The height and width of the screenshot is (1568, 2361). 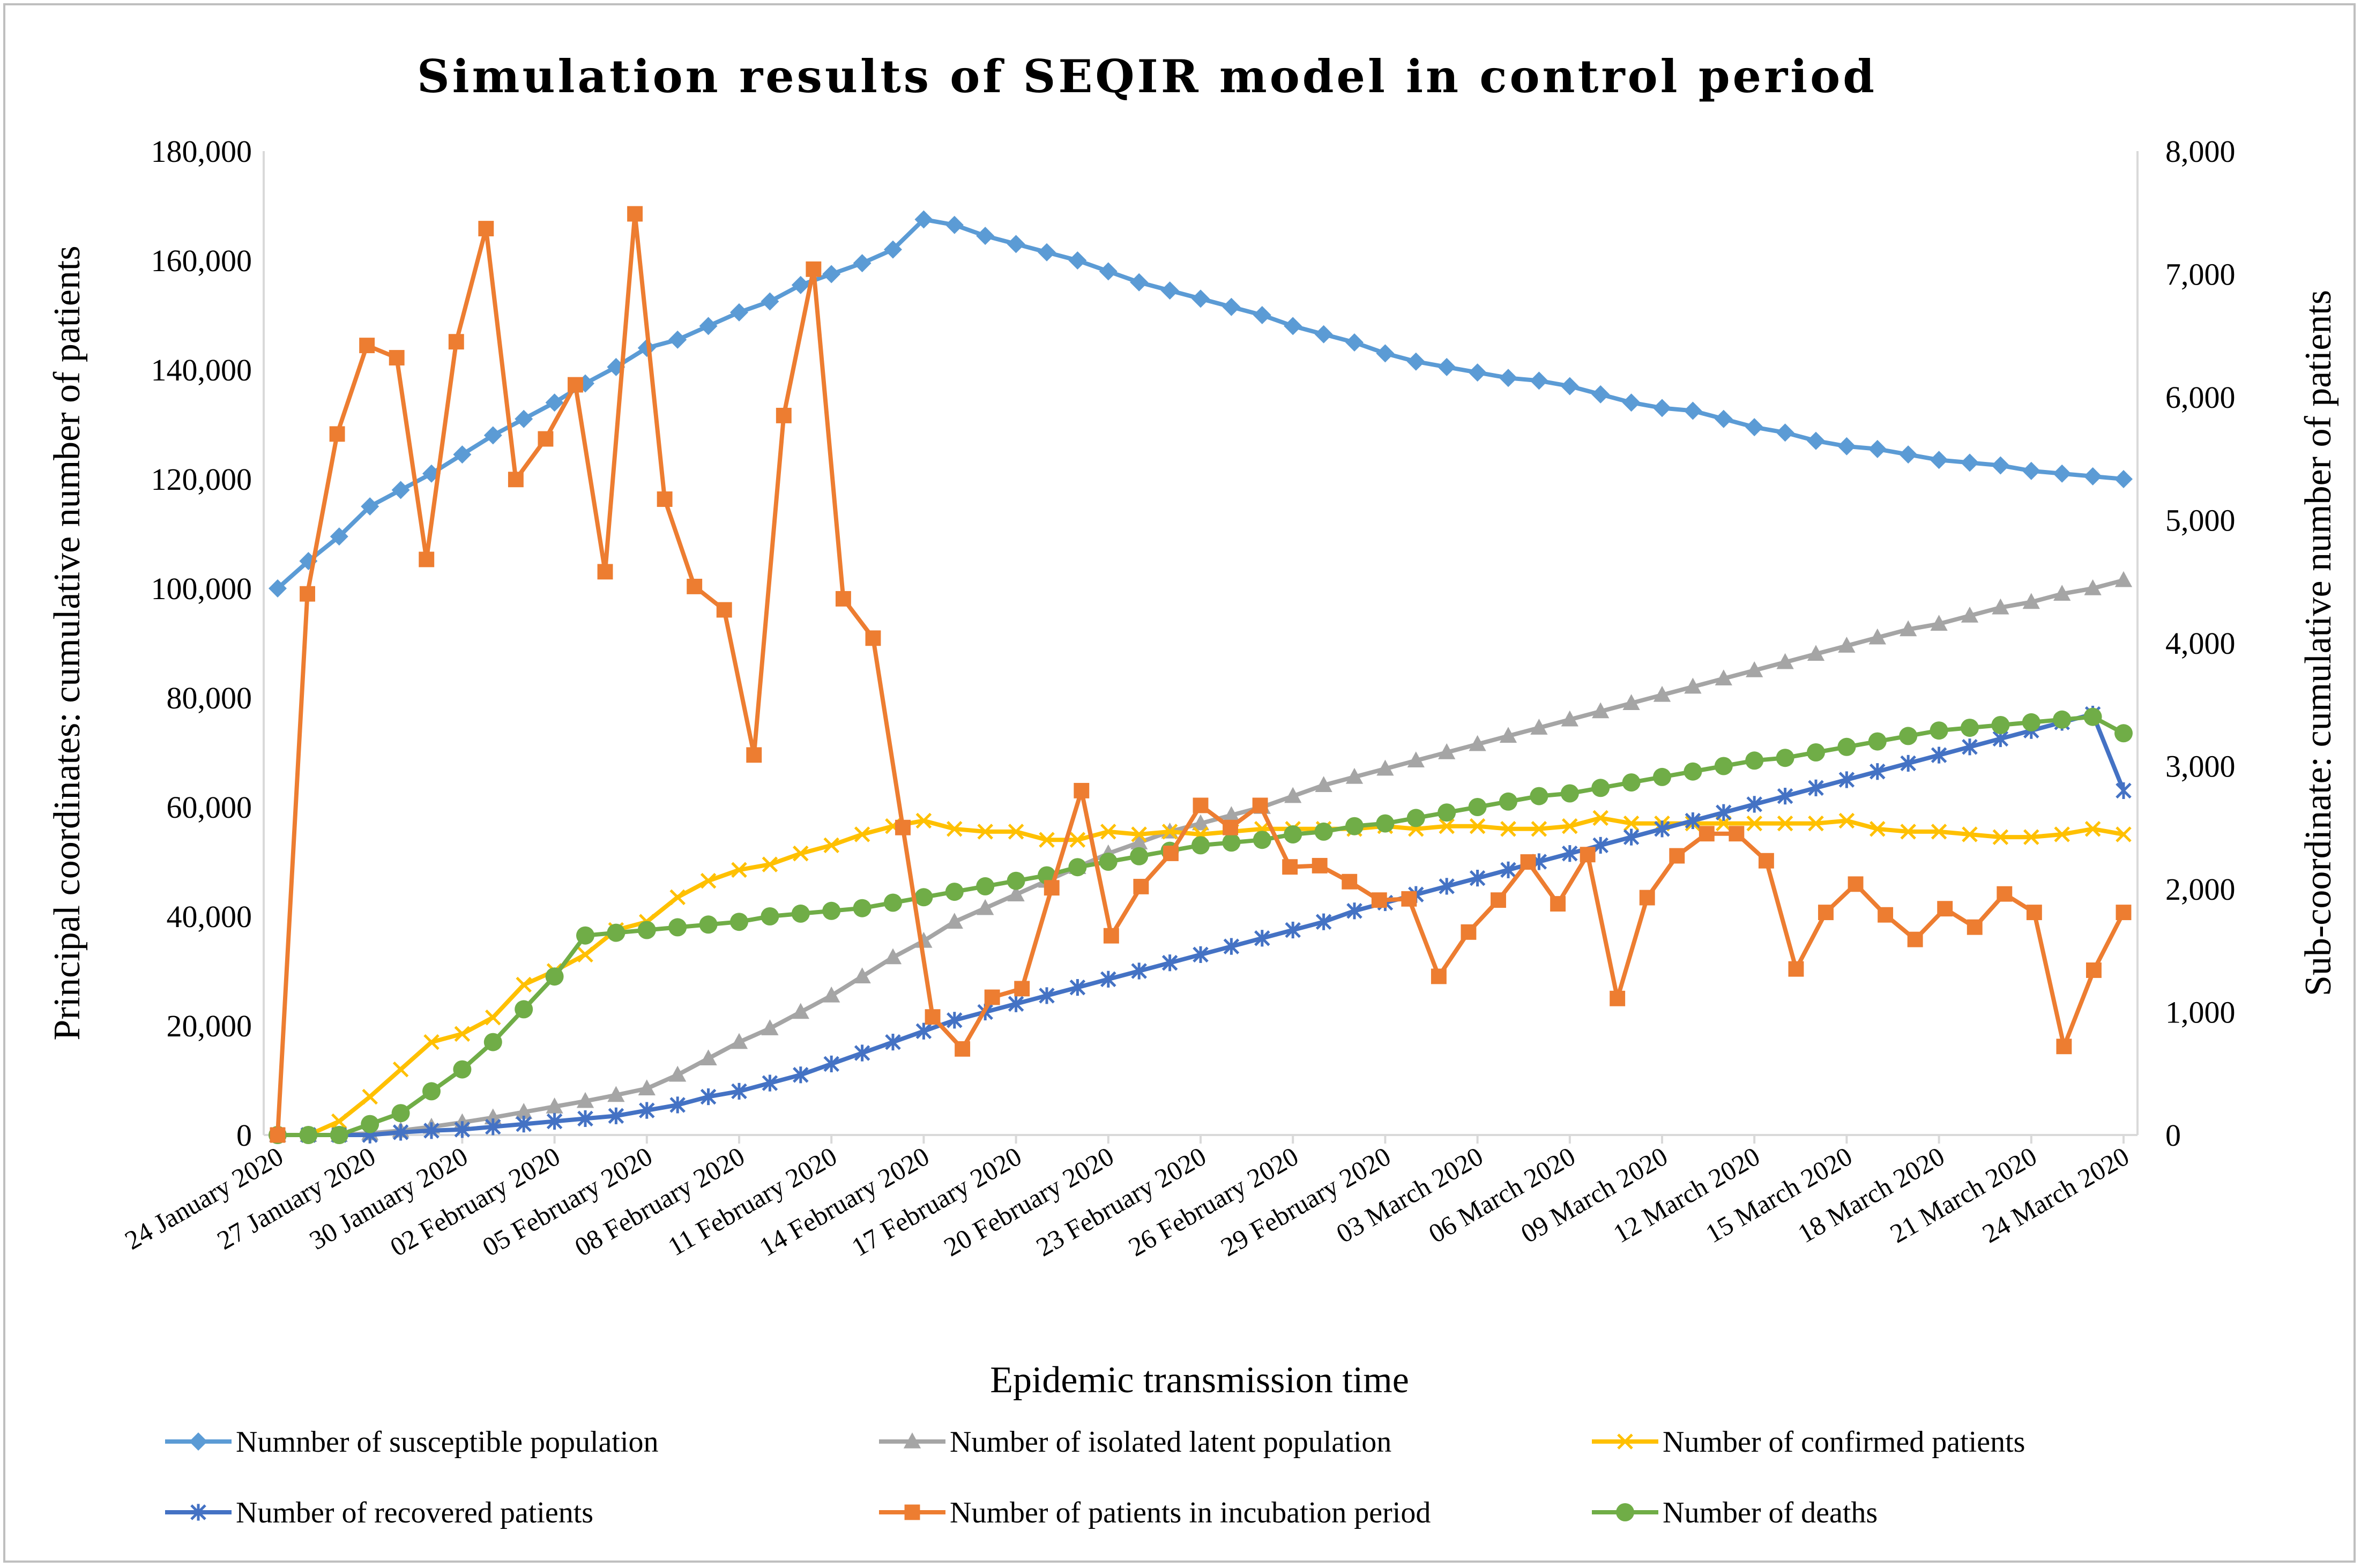 I want to click on left-y-tick-label: 20,000, so click(x=209, y=1026).